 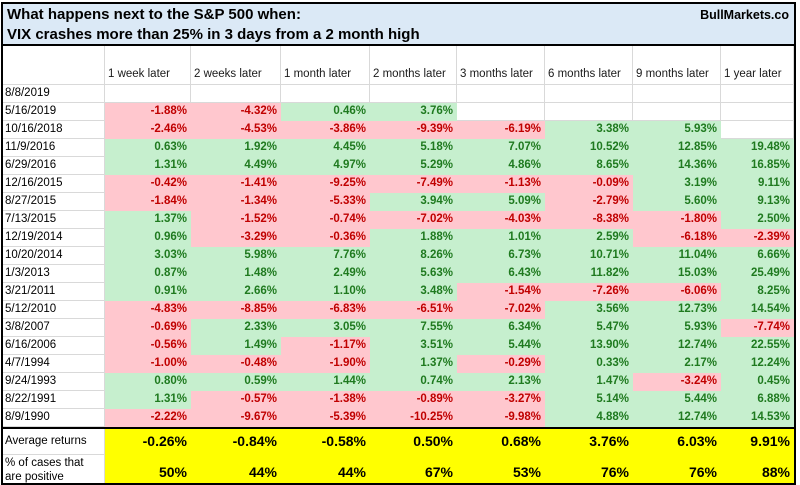 I want to click on return-cell: 2.13%, so click(x=501, y=382).